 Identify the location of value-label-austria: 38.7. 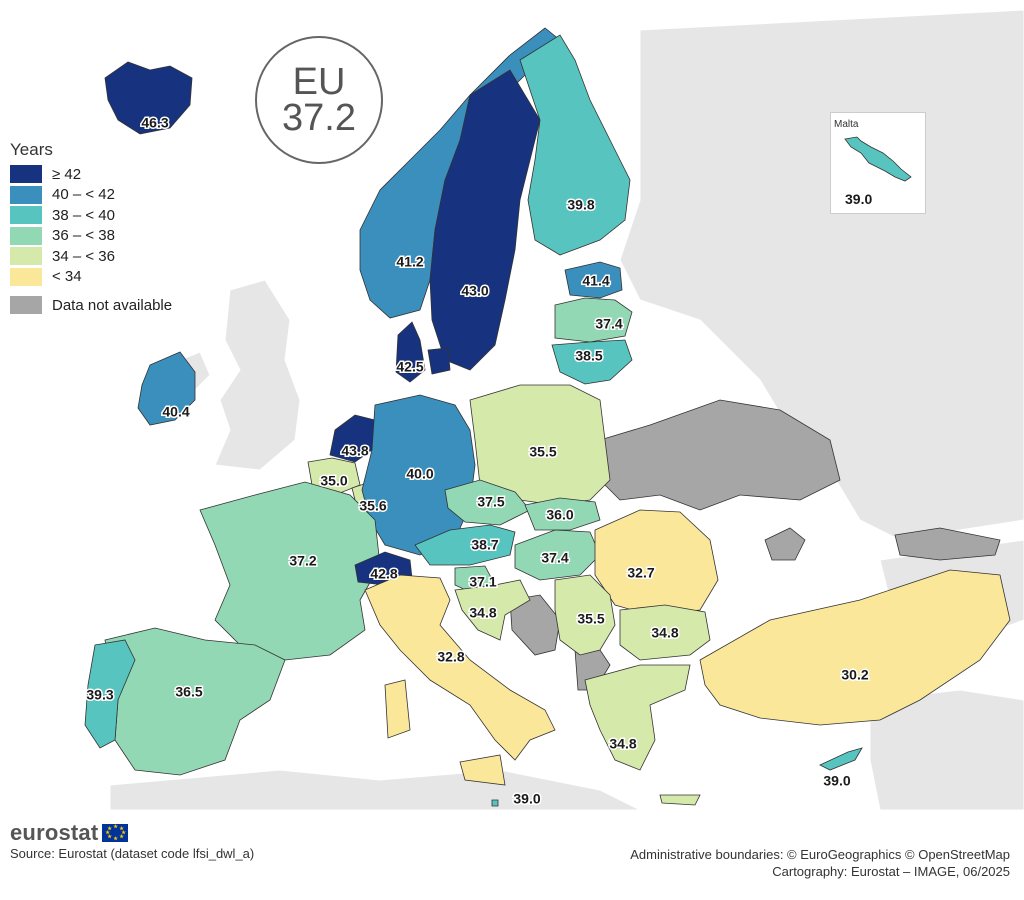
(484, 545).